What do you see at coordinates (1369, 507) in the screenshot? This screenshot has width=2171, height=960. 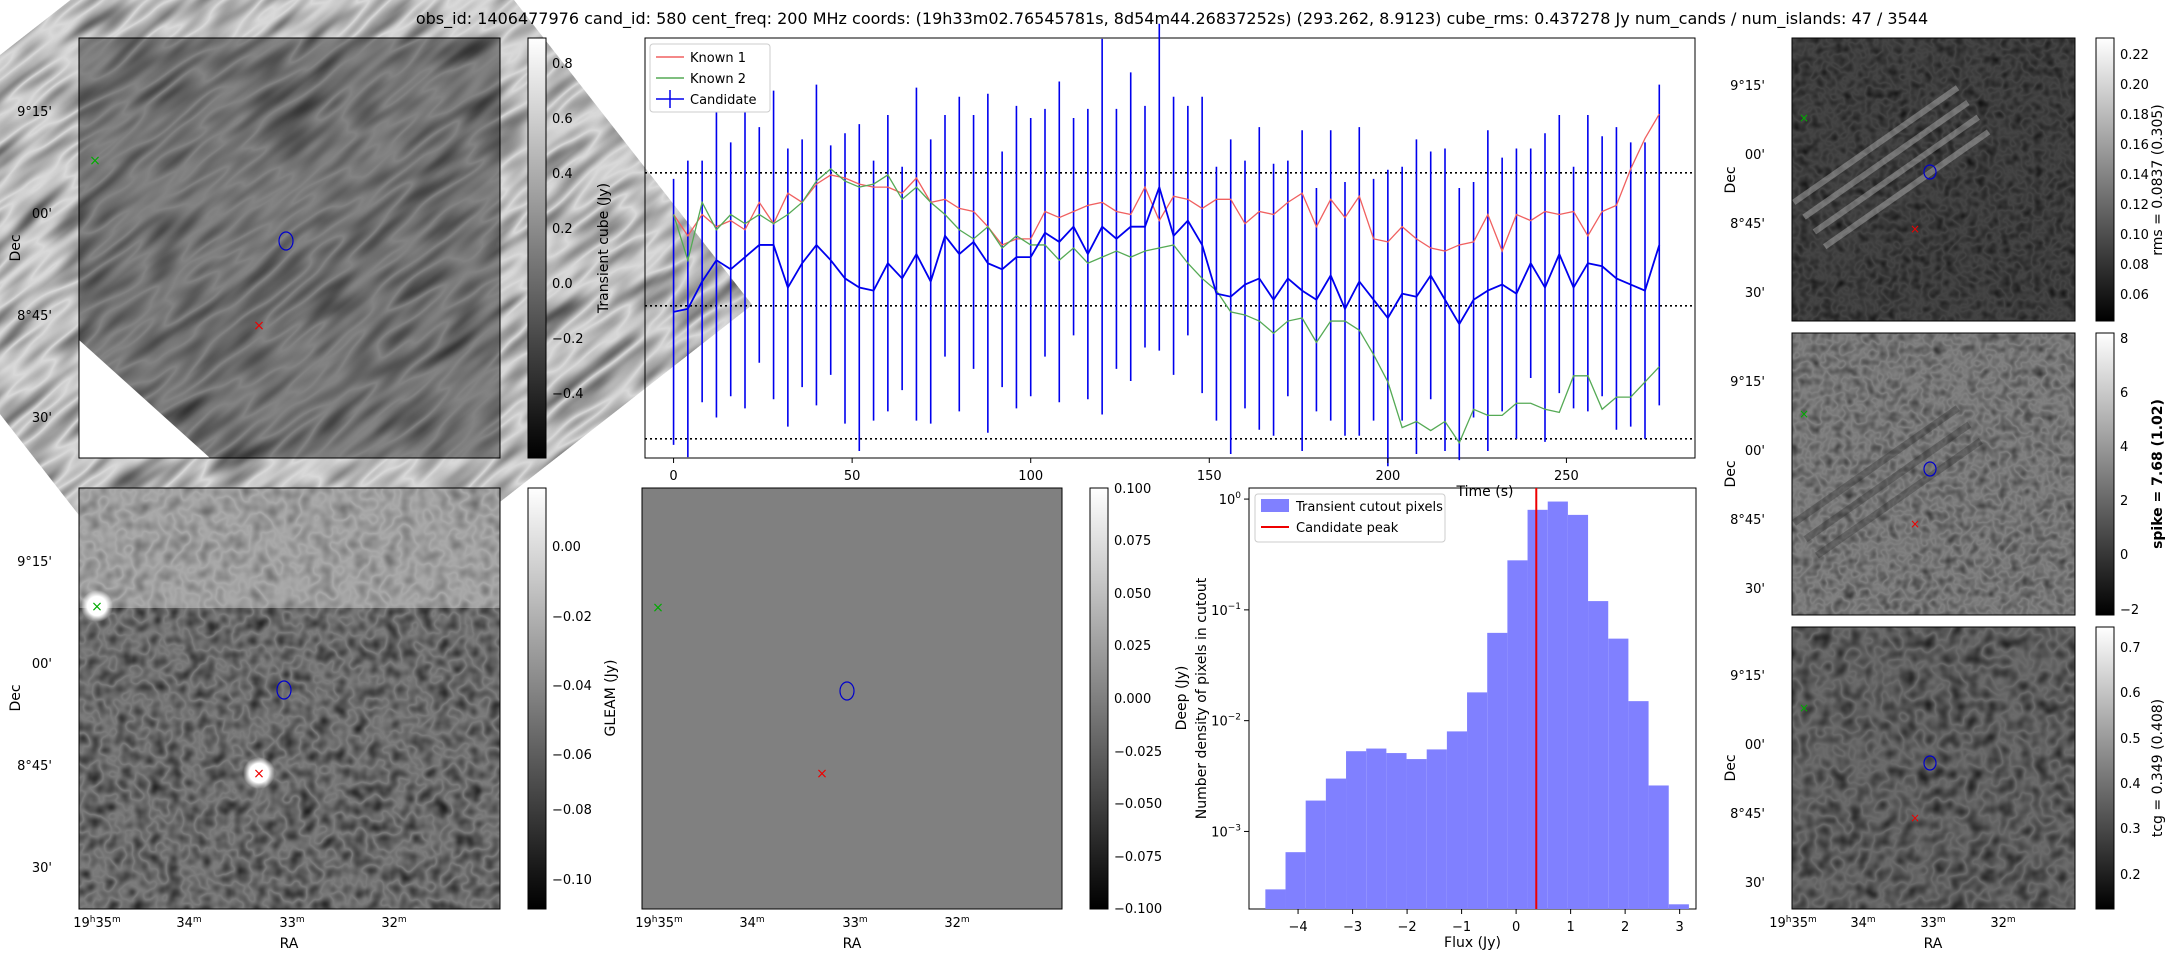 I see `legend-label: Transient cutout pixels` at bounding box center [1369, 507].